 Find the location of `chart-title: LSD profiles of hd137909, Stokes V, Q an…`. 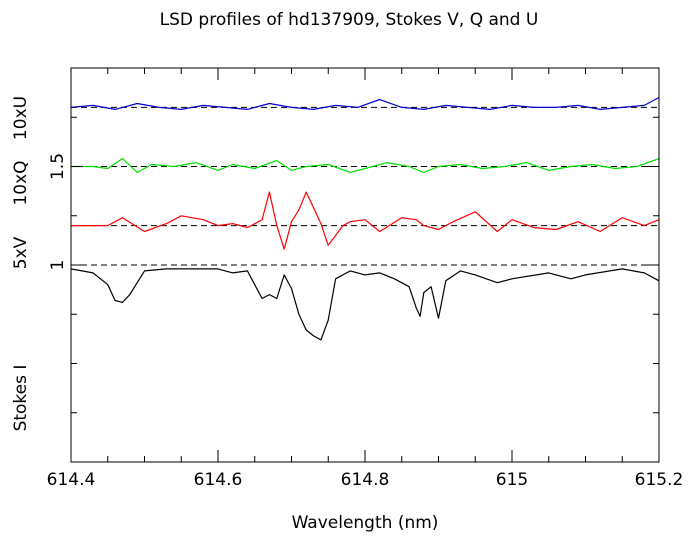

chart-title: LSD profiles of hd137909, Stokes V, Q an… is located at coordinates (349, 20).